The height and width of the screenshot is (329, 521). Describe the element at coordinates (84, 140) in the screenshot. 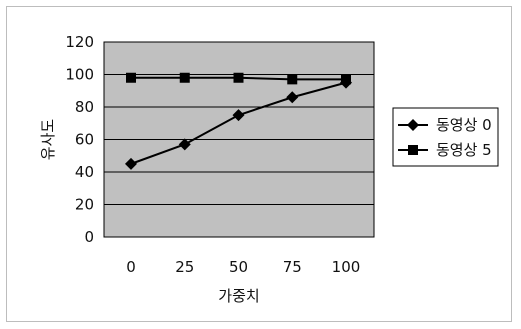

I see `y-tick-label: 60` at that location.